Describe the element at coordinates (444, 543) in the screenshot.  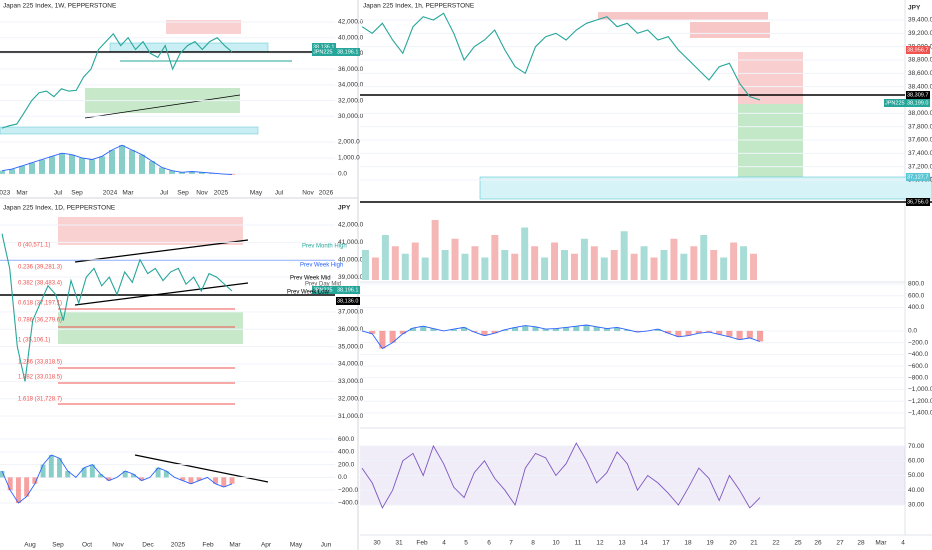
I see `x-tick-label: 4` at that location.